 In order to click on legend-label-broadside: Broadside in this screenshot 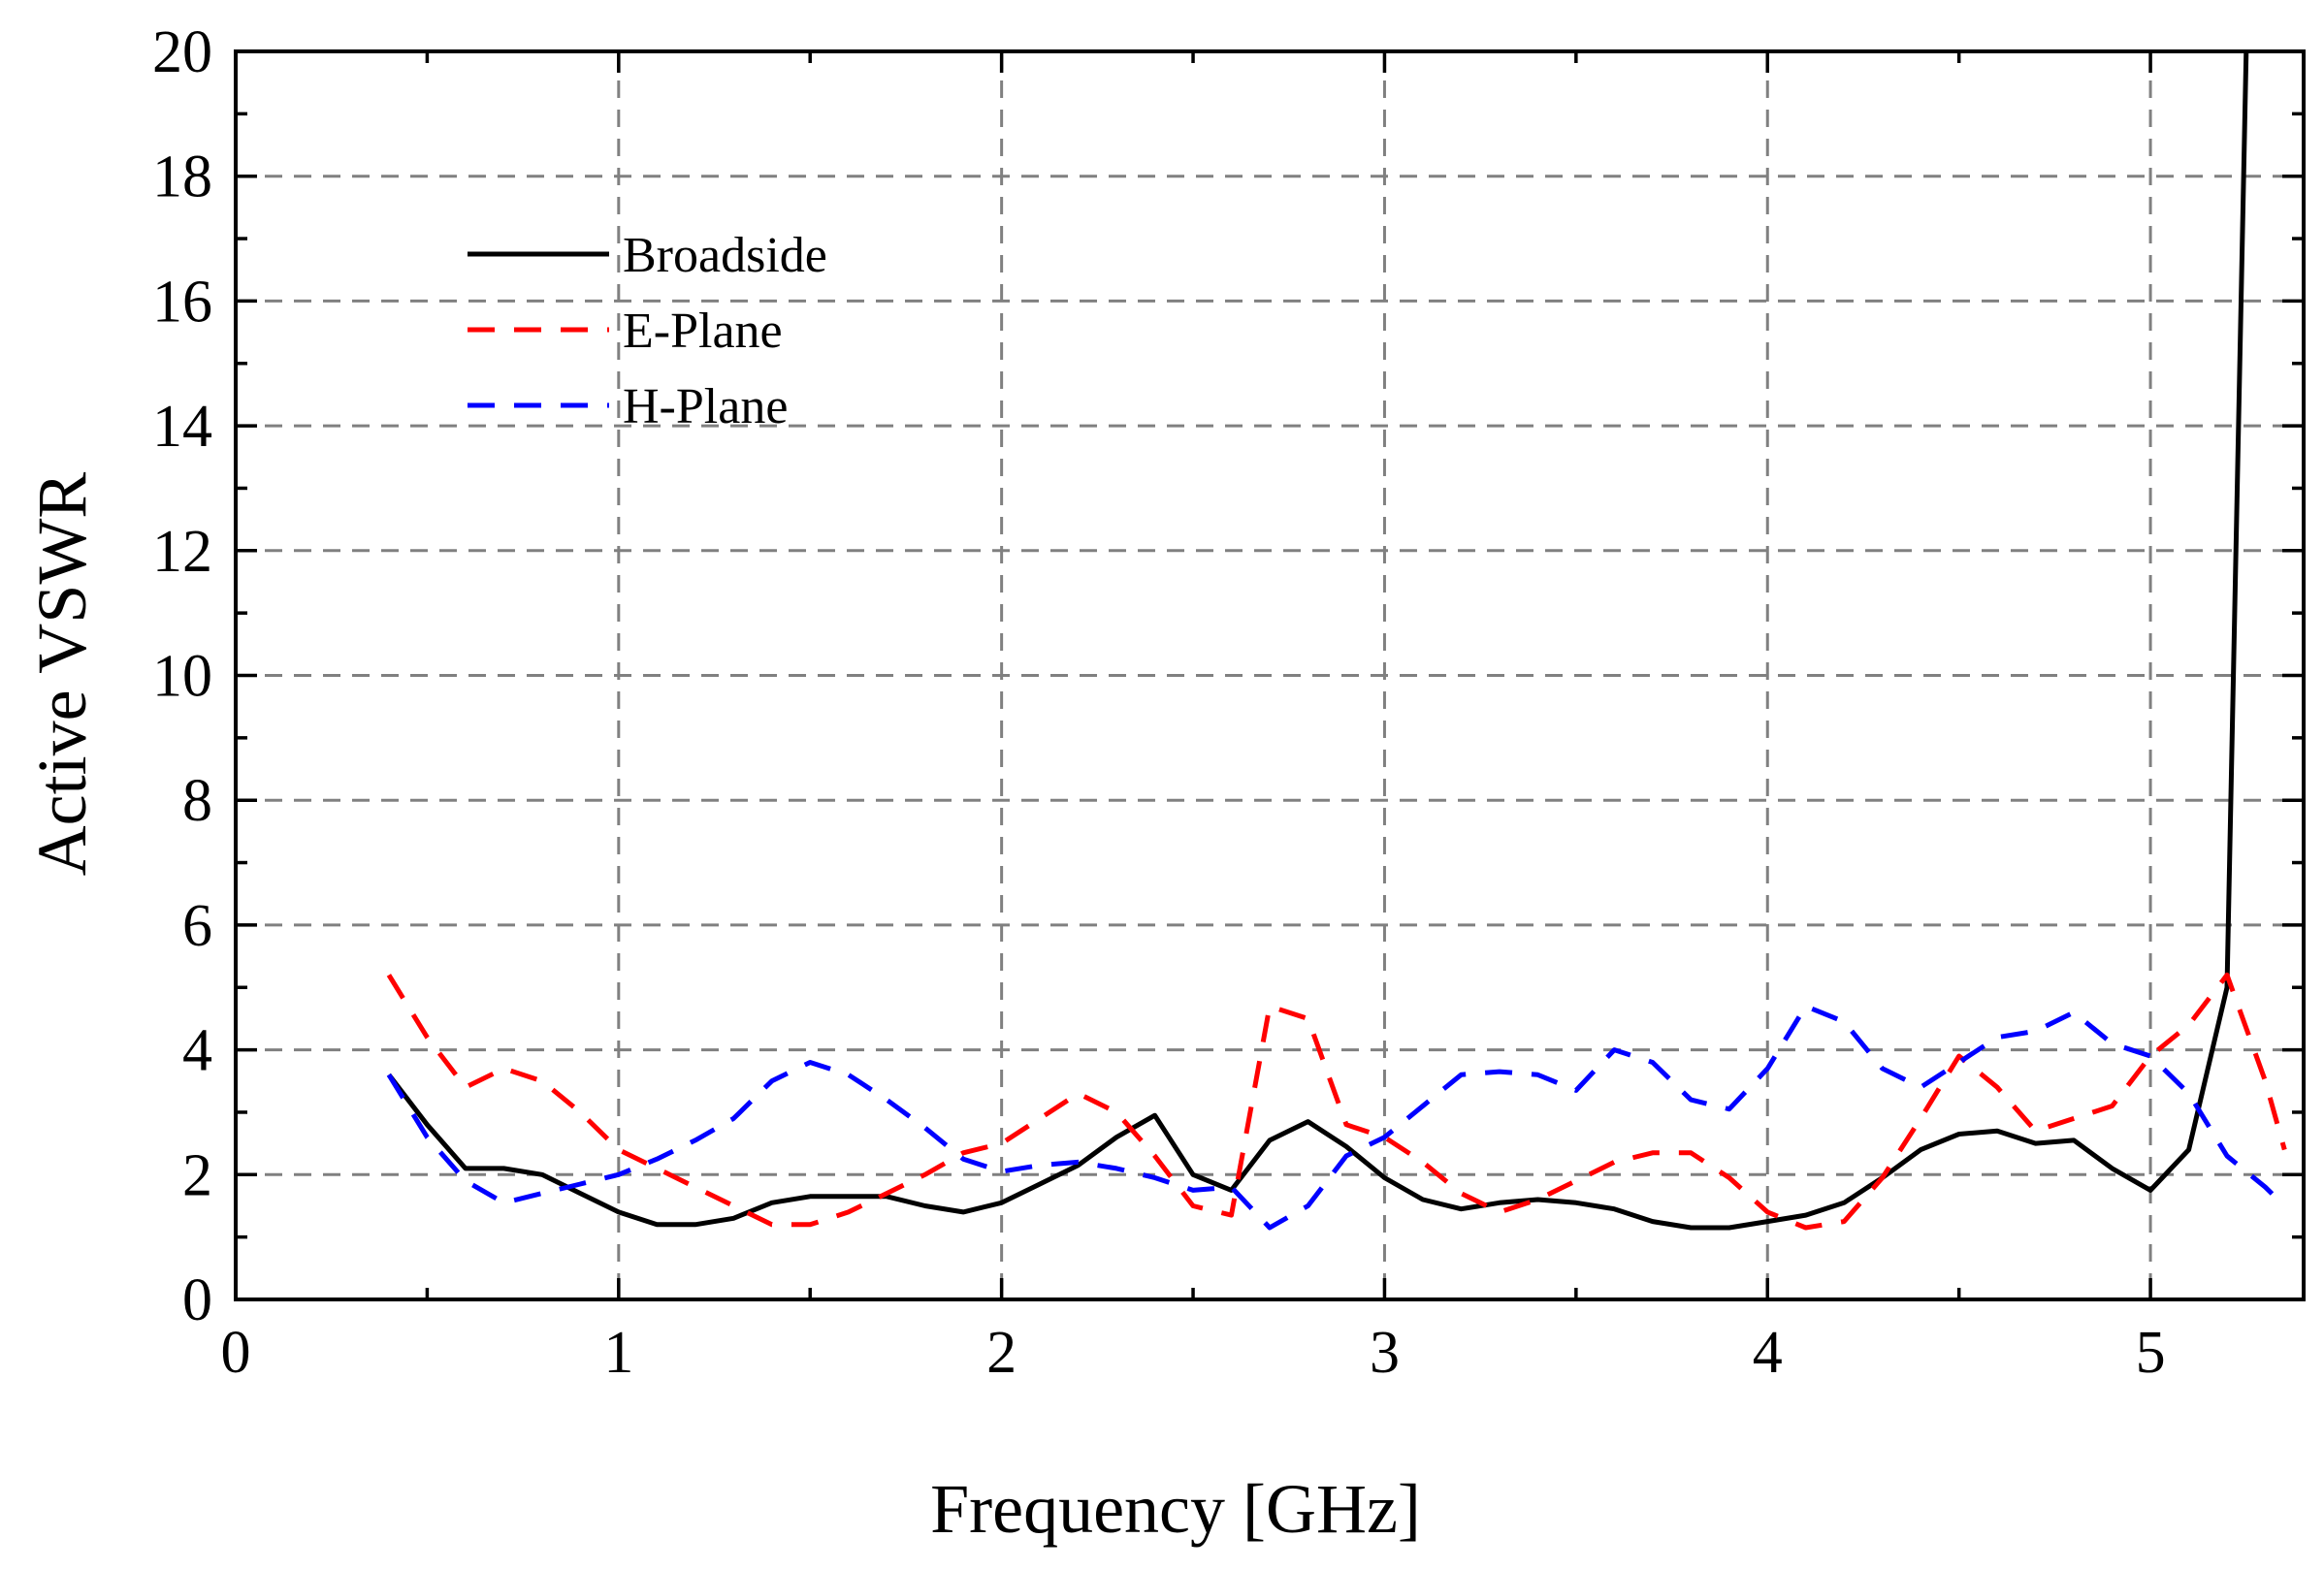, I will do `click(725, 256)`.